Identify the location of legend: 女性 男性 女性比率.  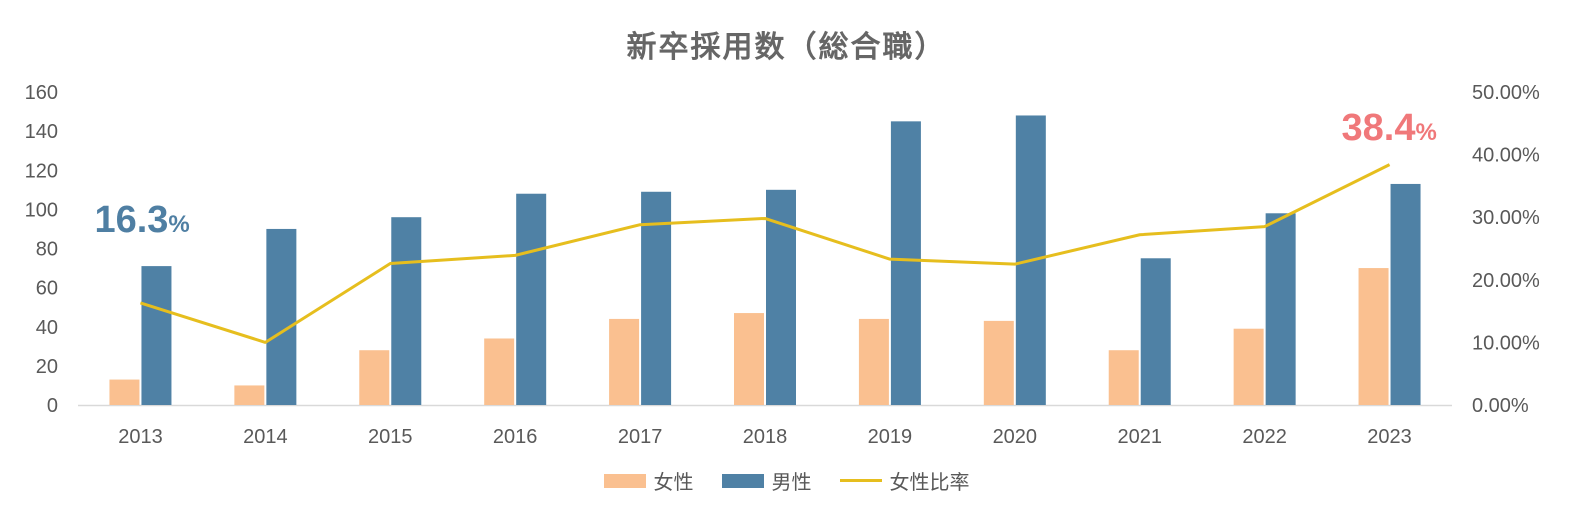
(786, 480).